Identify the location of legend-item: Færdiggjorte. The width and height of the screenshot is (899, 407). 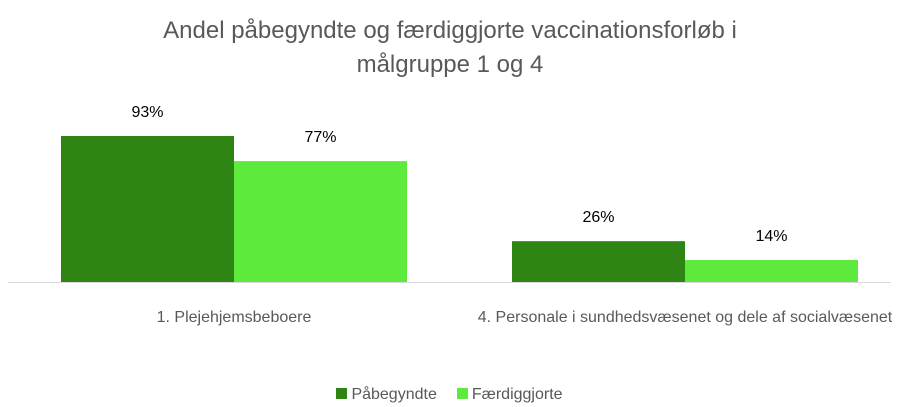
(509, 395).